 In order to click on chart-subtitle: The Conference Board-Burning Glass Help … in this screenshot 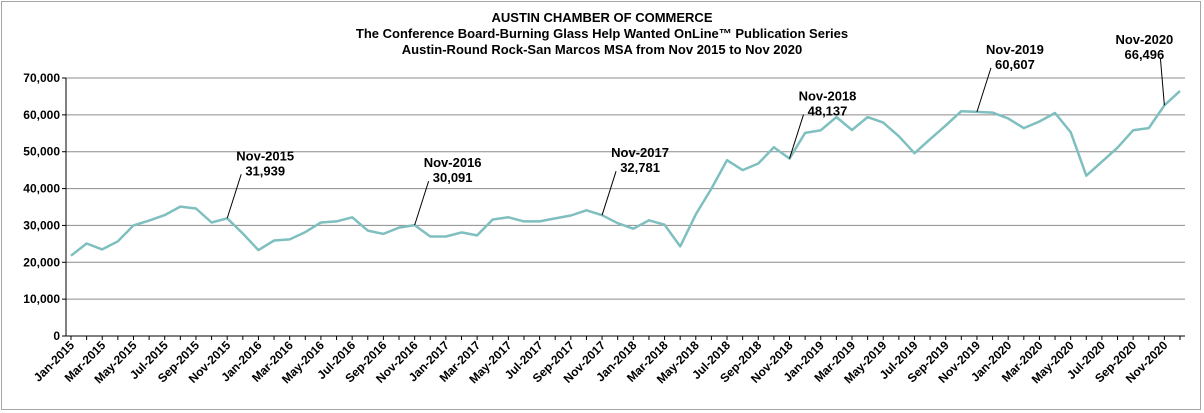, I will do `click(602, 33)`.